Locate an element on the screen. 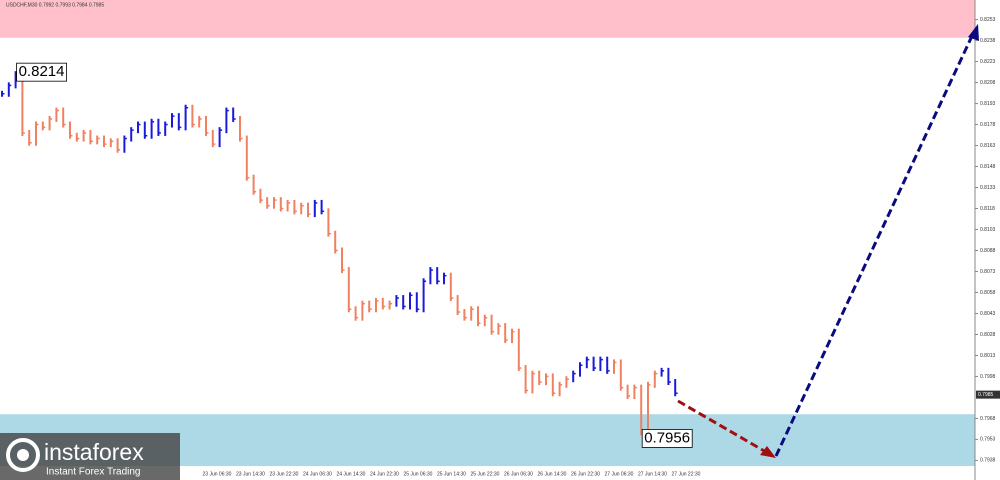  x-tick-label: 25 Jun 14:30 is located at coordinates (451, 474).